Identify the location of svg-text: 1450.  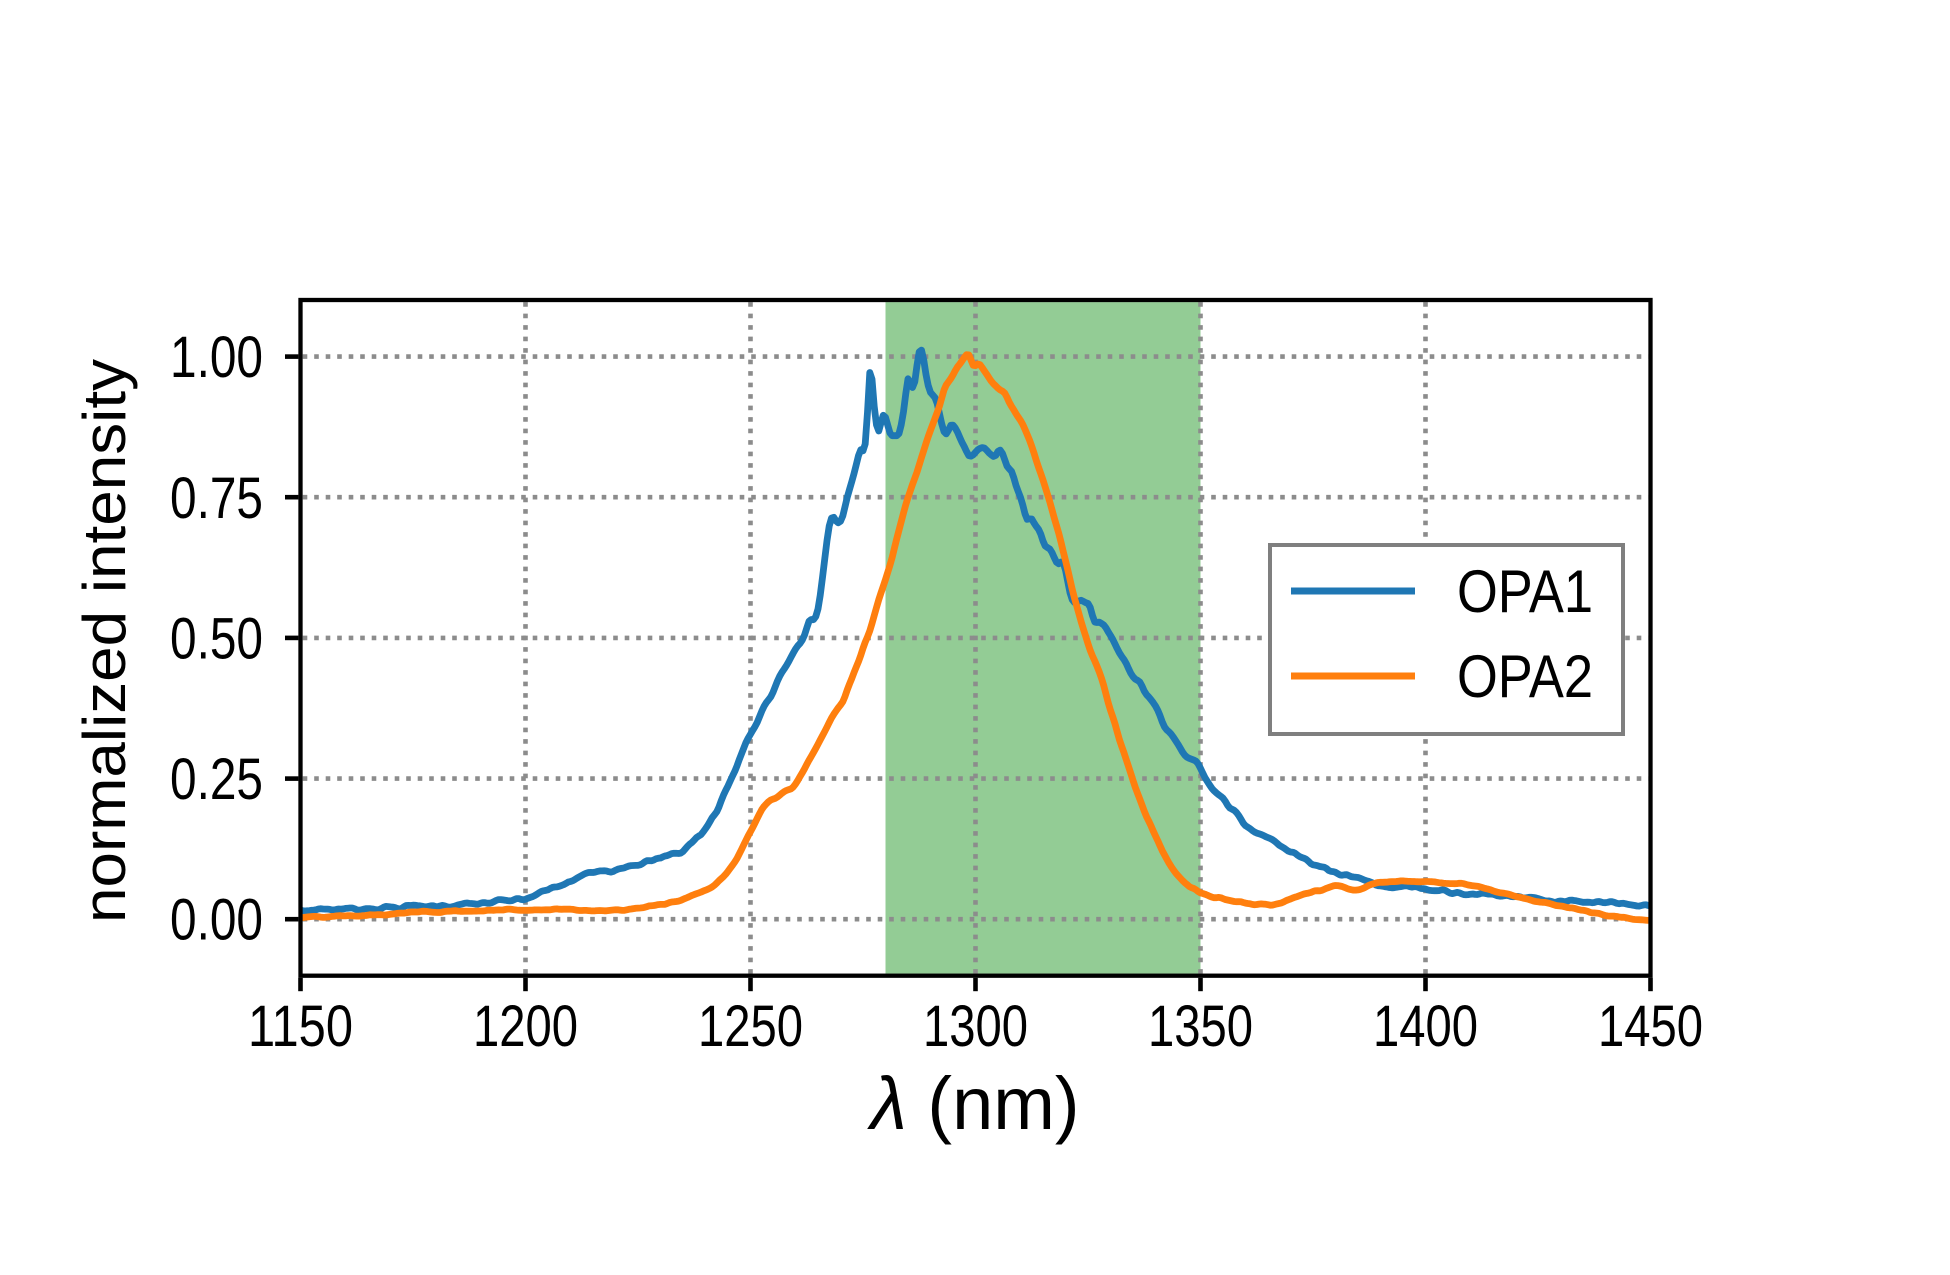
(1650, 1026).